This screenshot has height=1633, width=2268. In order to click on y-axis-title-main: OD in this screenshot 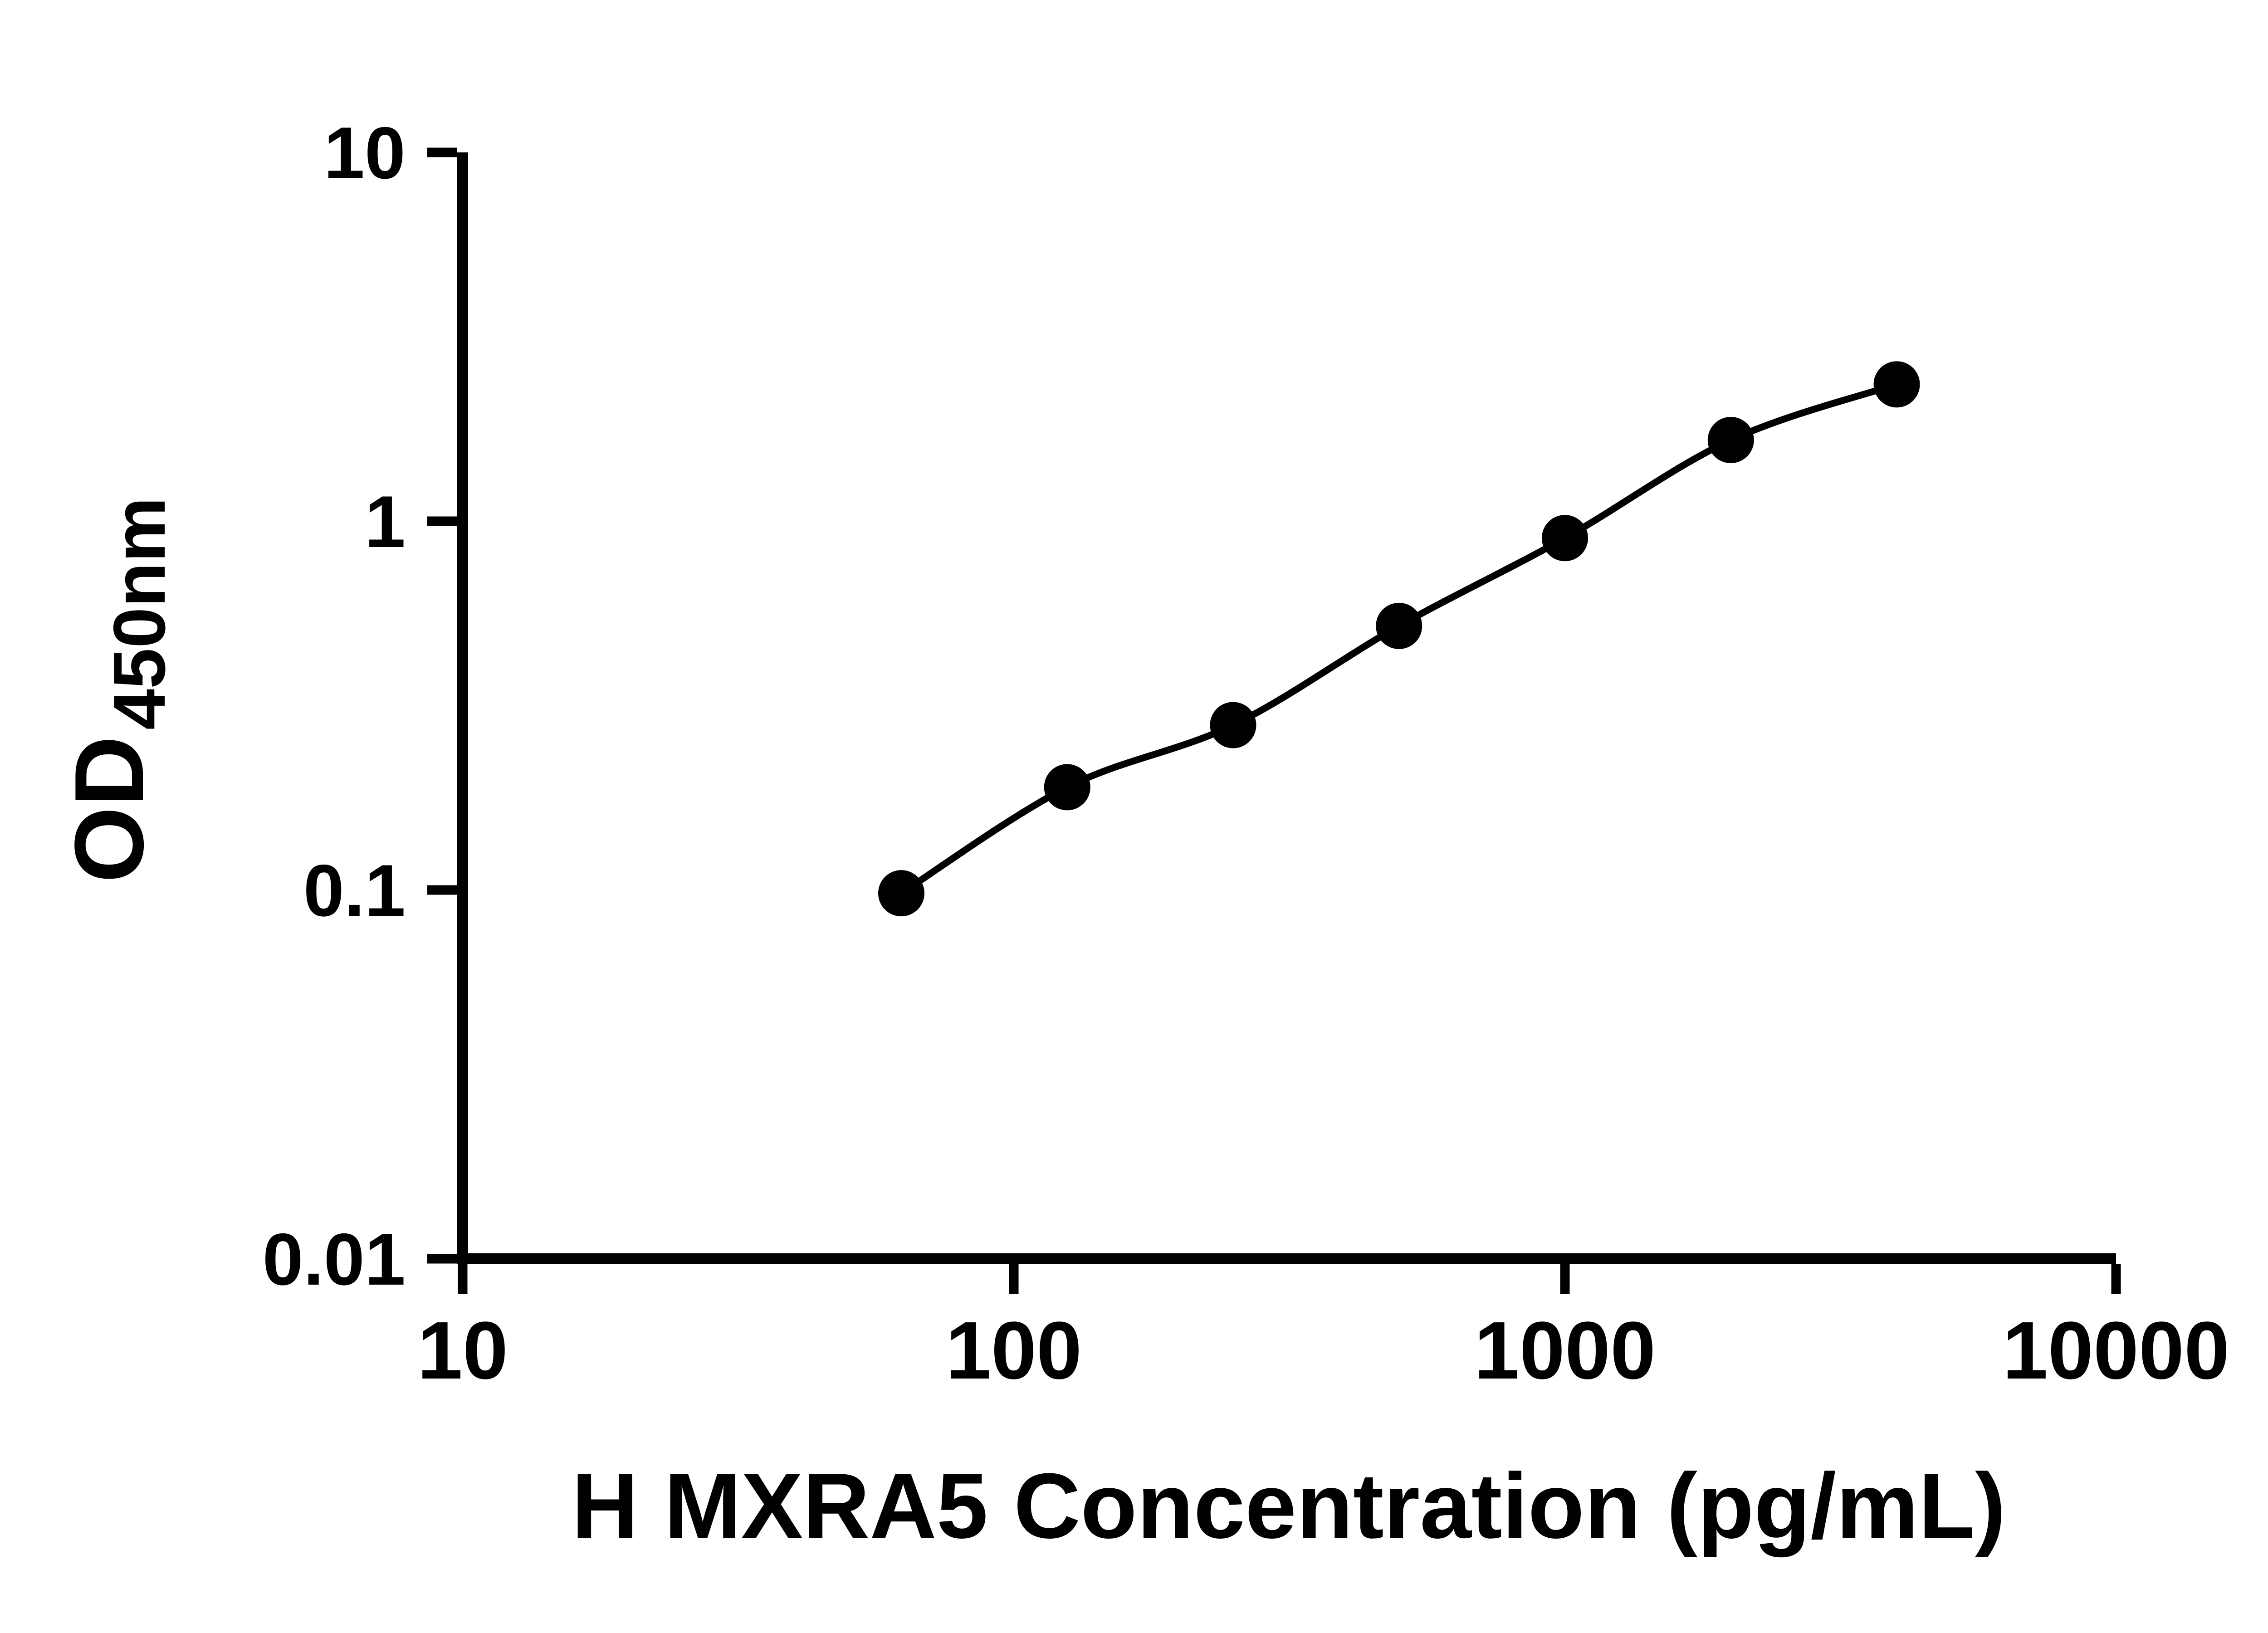, I will do `click(109, 809)`.